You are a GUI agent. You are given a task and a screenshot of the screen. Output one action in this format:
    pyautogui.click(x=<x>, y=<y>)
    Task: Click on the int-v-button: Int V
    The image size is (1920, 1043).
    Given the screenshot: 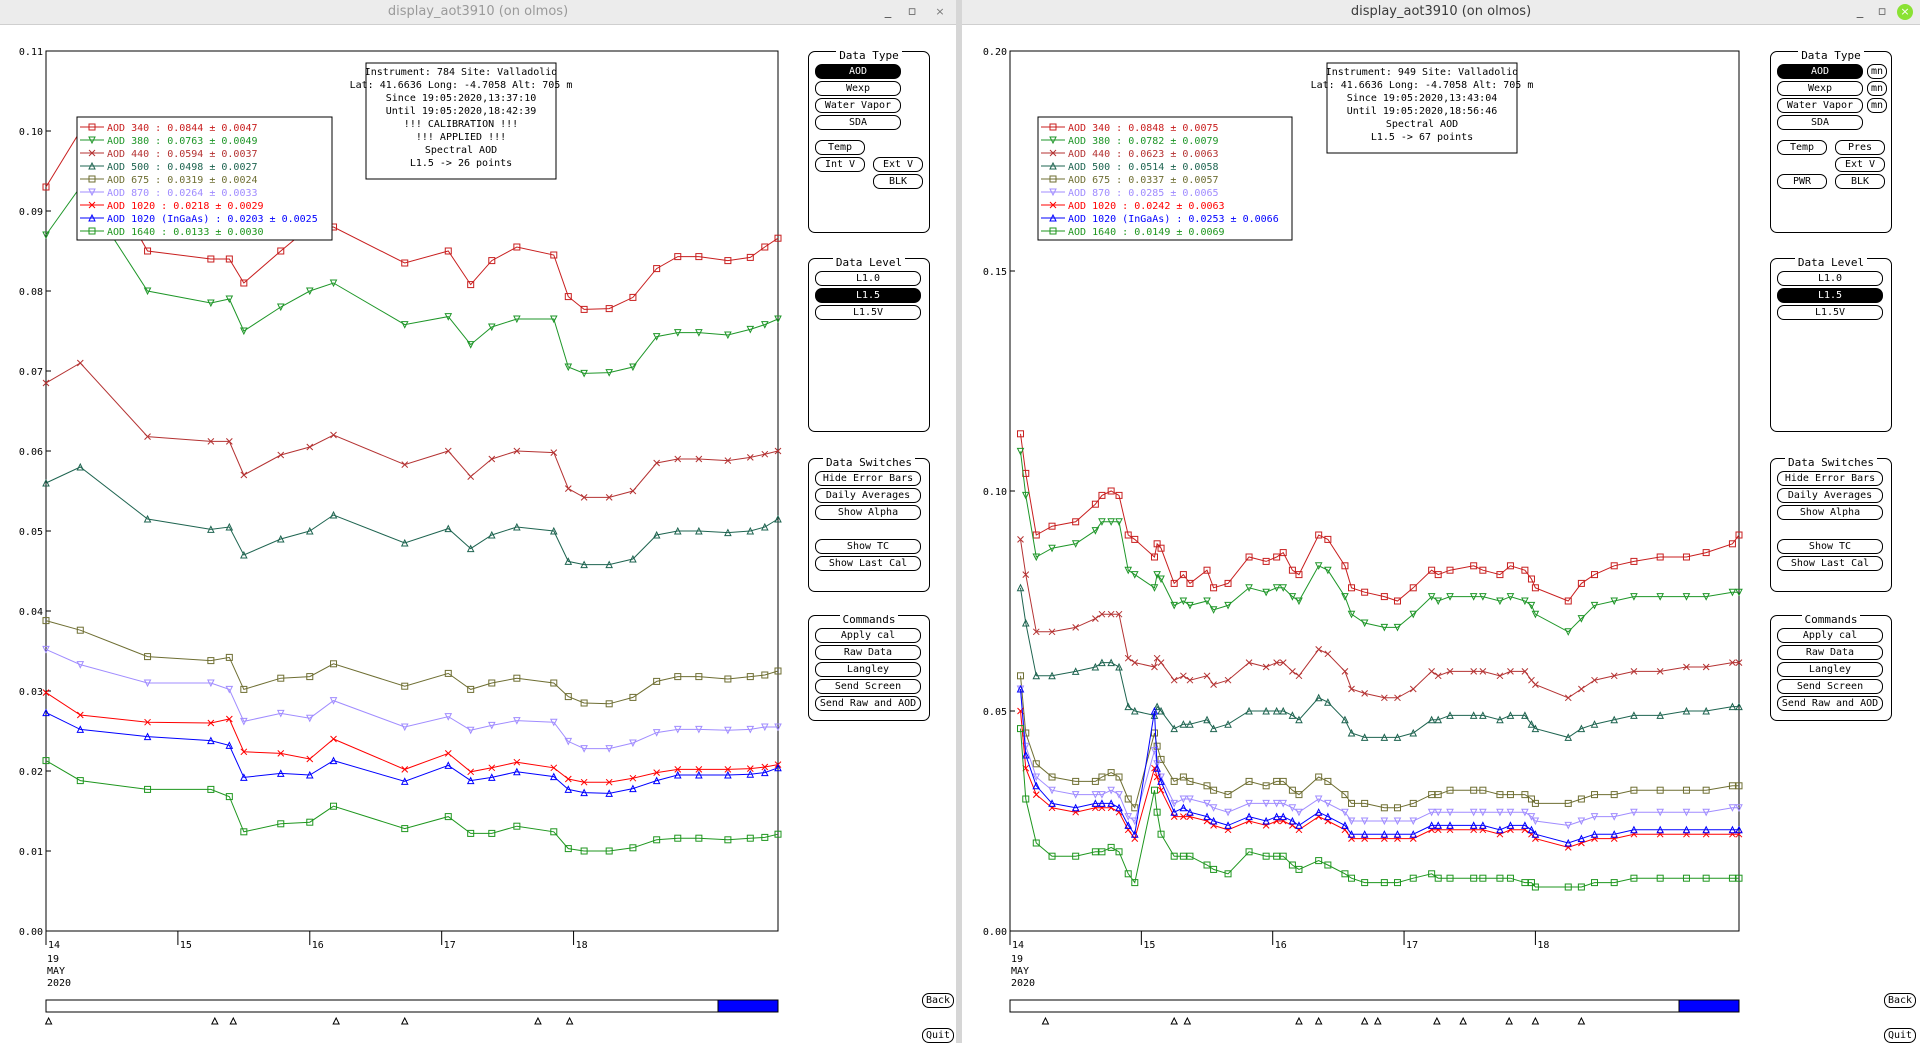 What is the action you would take?
    pyautogui.click(x=840, y=164)
    